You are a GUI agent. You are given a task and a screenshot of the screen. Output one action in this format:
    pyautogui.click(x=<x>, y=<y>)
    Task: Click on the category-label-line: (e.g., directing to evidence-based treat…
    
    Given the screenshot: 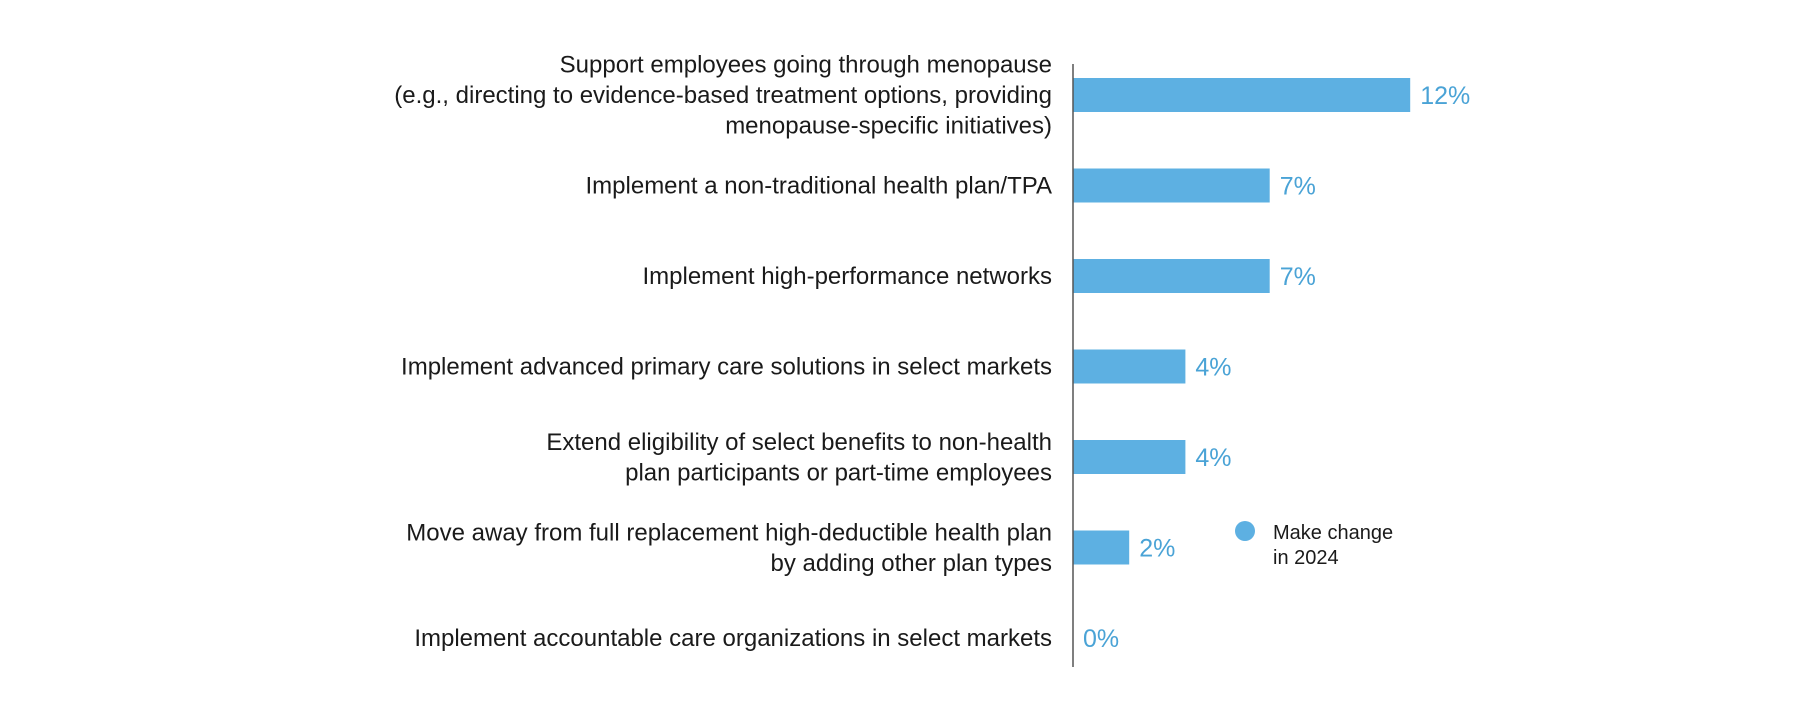 What is the action you would take?
    pyautogui.click(x=723, y=95)
    